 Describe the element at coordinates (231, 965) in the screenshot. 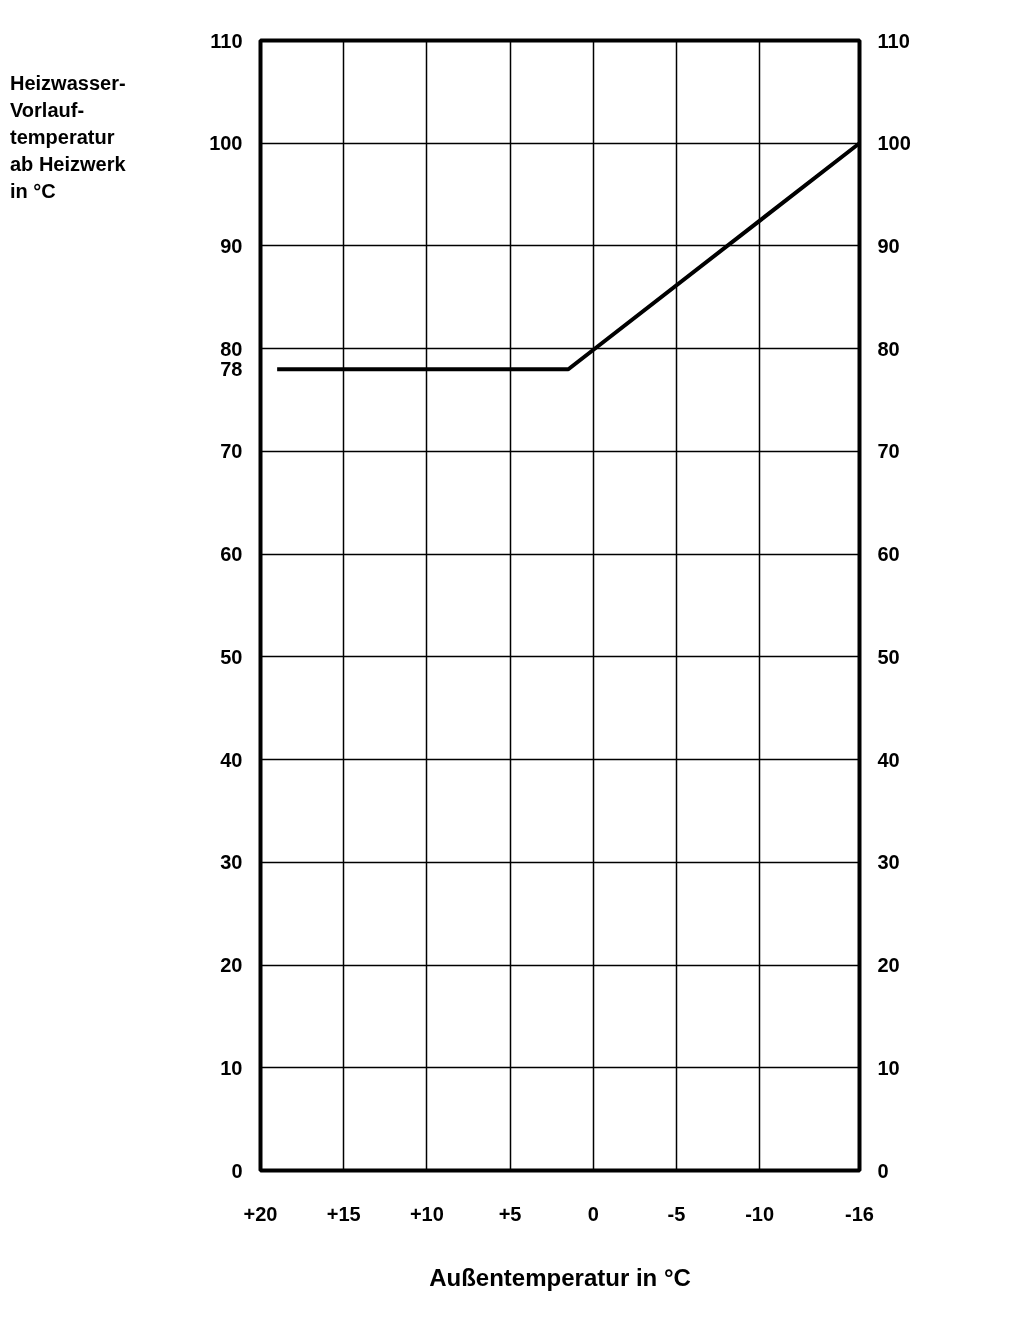

I see `y-tick-label: 20` at that location.